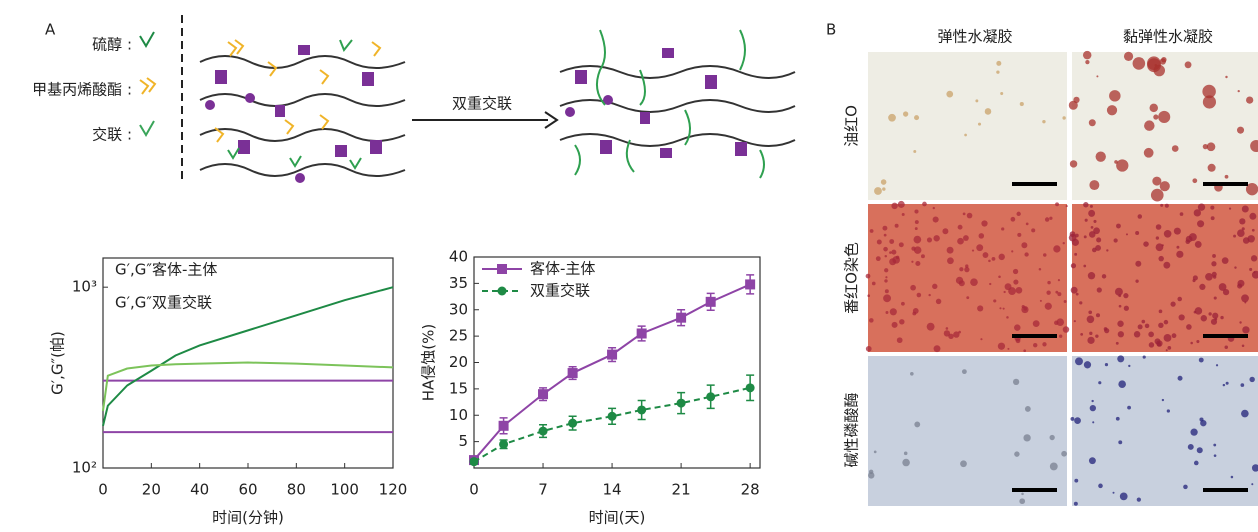 This screenshot has height=532, width=1258. What do you see at coordinates (496, 104) in the screenshot?
I see `crosslink-icons` at bounding box center [496, 104].